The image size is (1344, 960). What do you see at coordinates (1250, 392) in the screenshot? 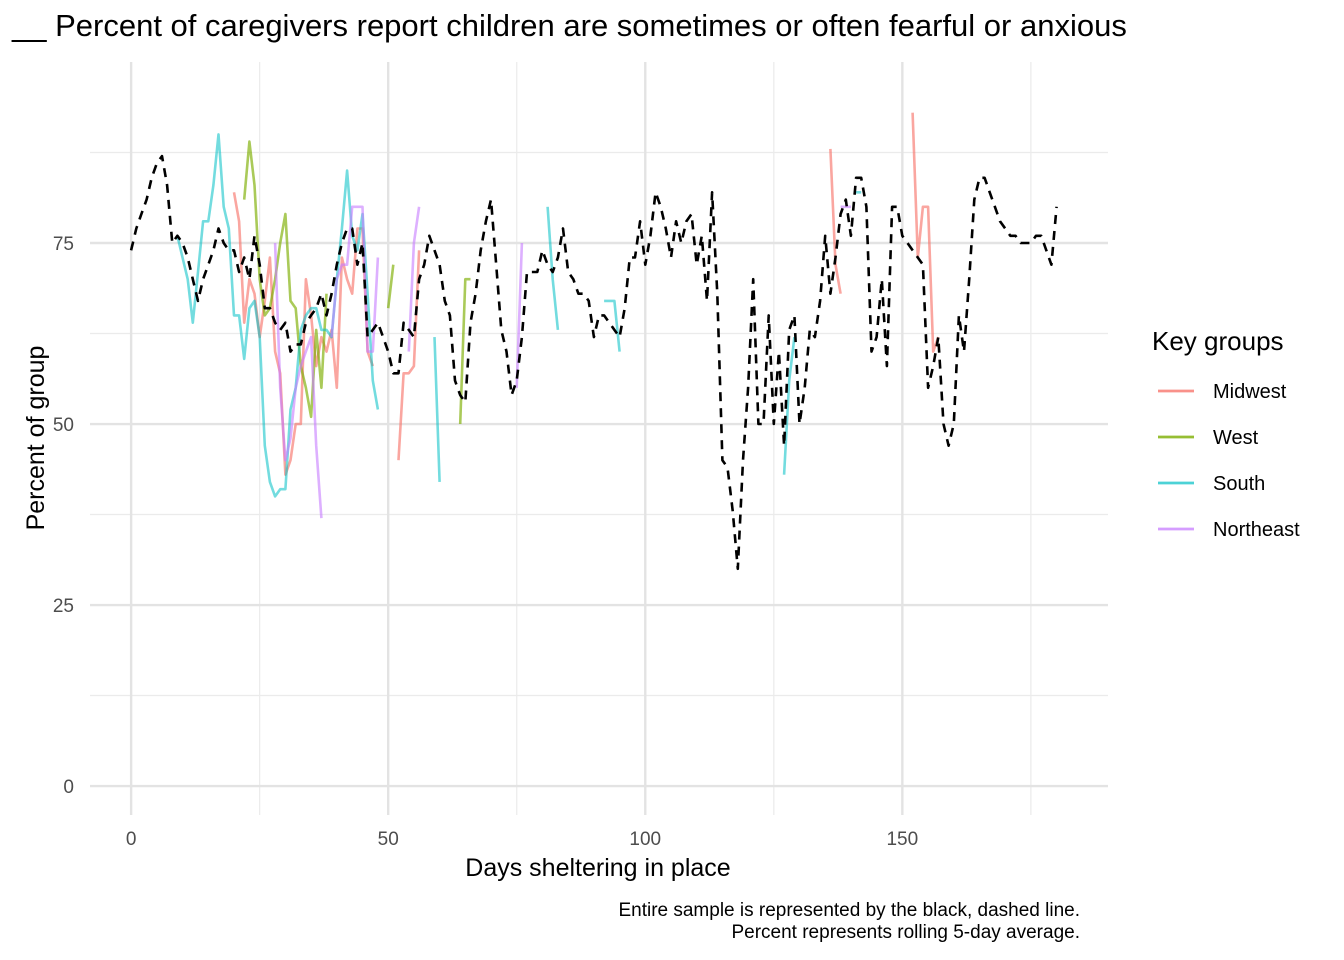
I see `legend-label-midwest: Midwest` at bounding box center [1250, 392].